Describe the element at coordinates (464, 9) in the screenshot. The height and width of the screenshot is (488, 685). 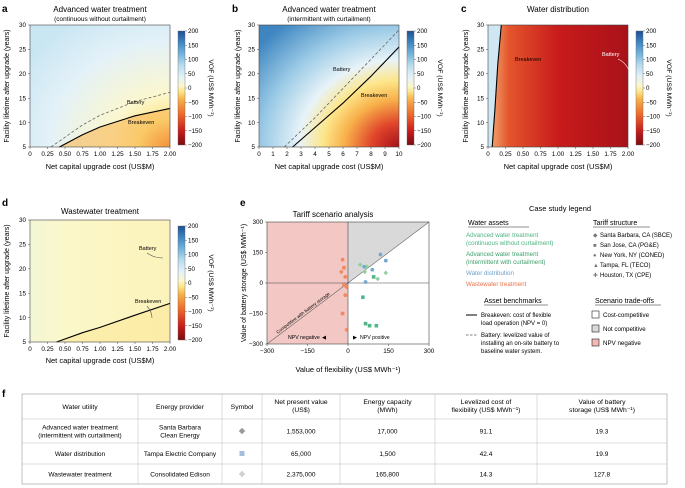
I see `panel-letter: c` at that location.